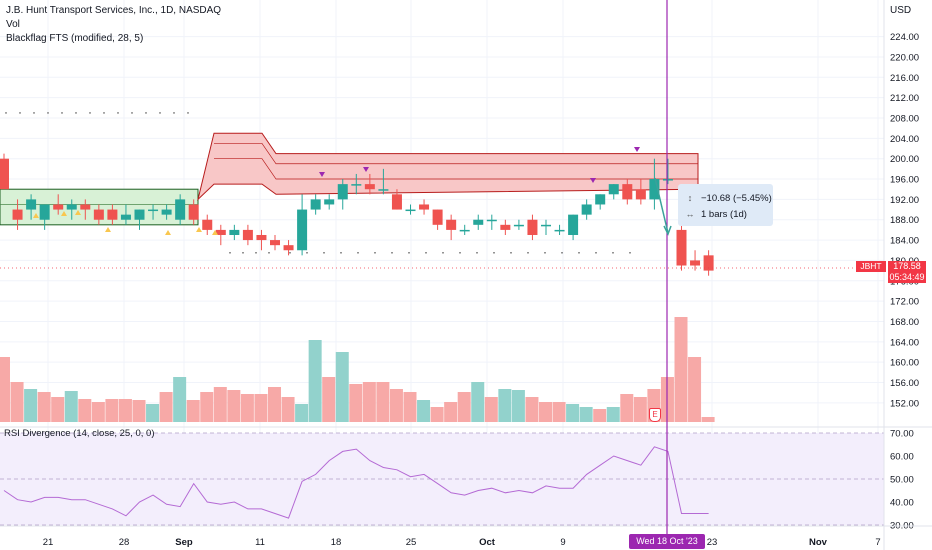  I want to click on bar-countdown: 05:34:49, so click(907, 277).